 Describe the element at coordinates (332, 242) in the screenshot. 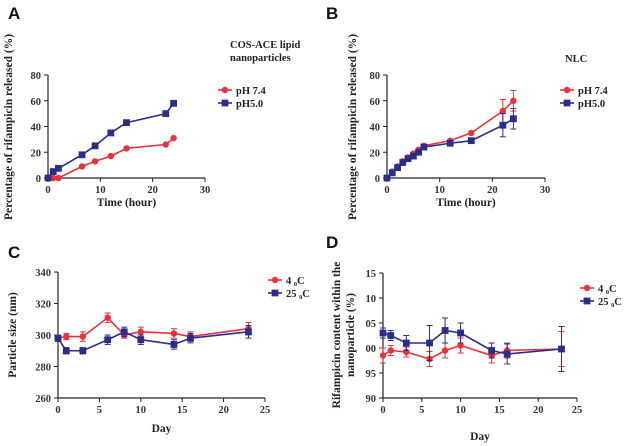

I see `panel-label: D` at that location.